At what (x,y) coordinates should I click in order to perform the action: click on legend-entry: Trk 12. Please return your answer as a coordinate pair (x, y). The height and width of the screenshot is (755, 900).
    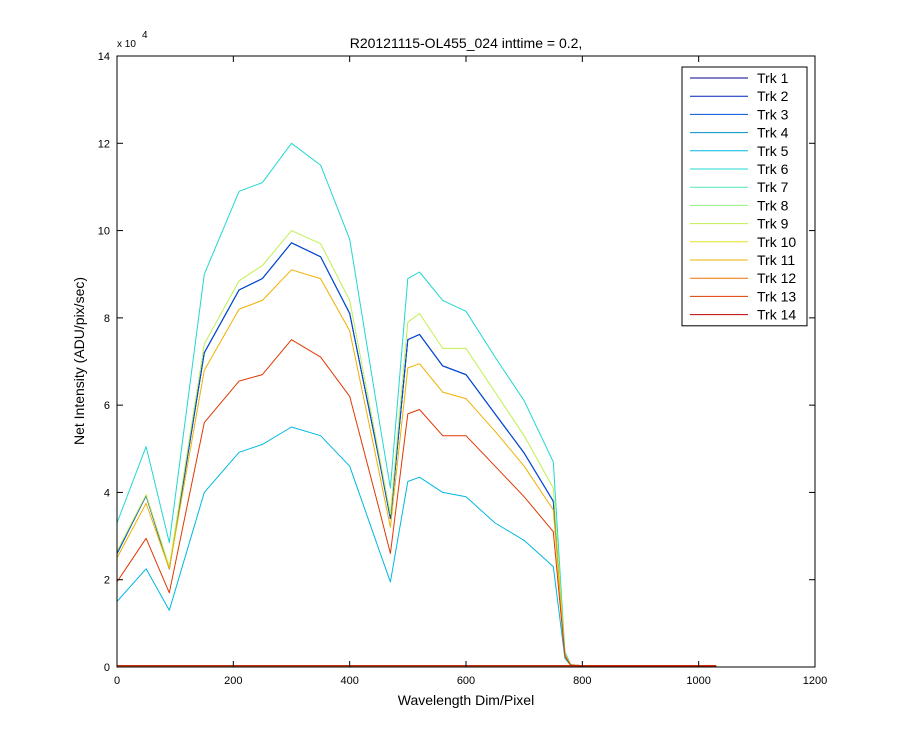
    Looking at the image, I should click on (776, 278).